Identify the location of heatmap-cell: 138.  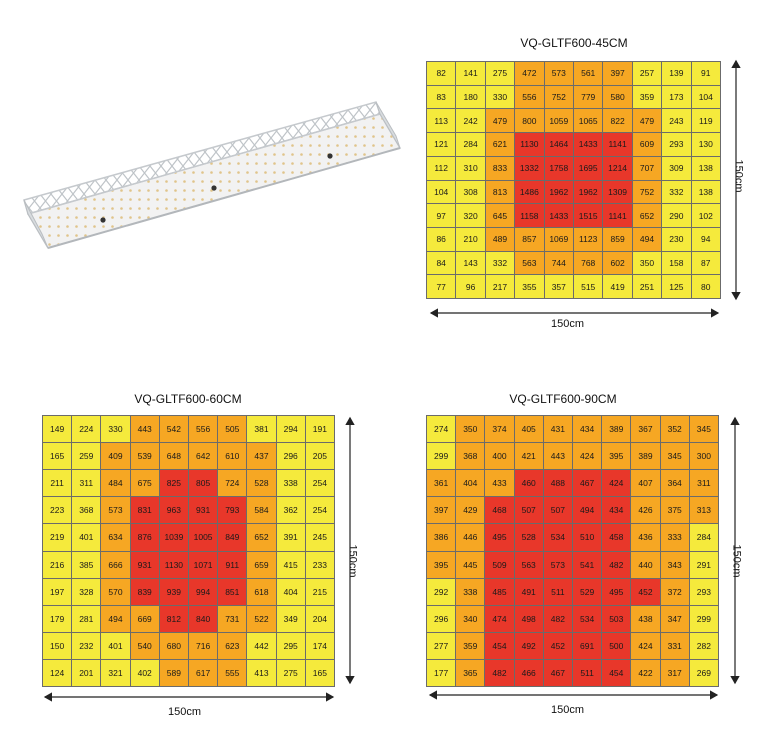
(706, 192).